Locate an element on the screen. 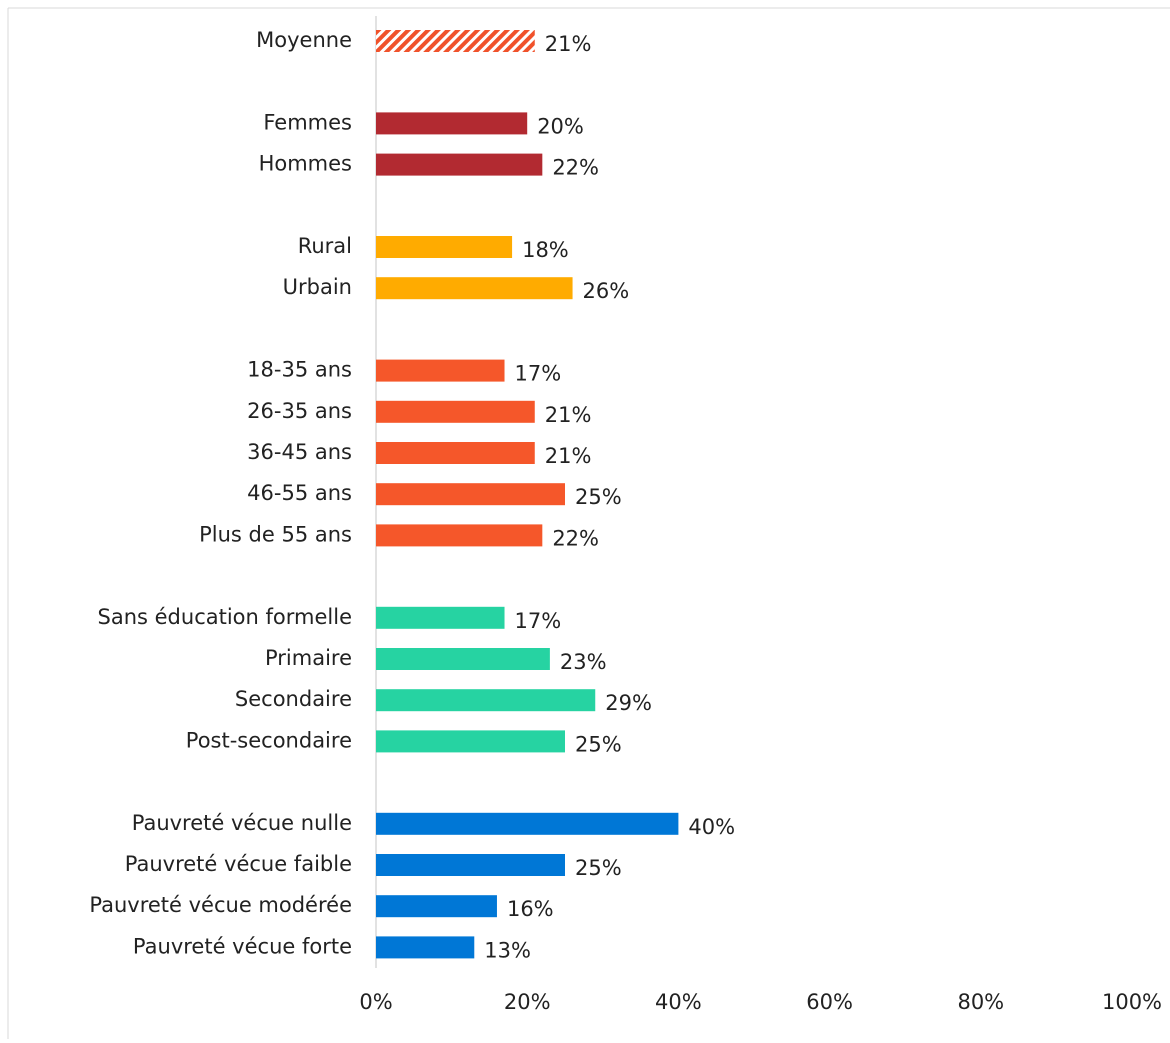 The height and width of the screenshot is (1043, 1170). y-tick-label: 36-45 ans is located at coordinates (299, 452).